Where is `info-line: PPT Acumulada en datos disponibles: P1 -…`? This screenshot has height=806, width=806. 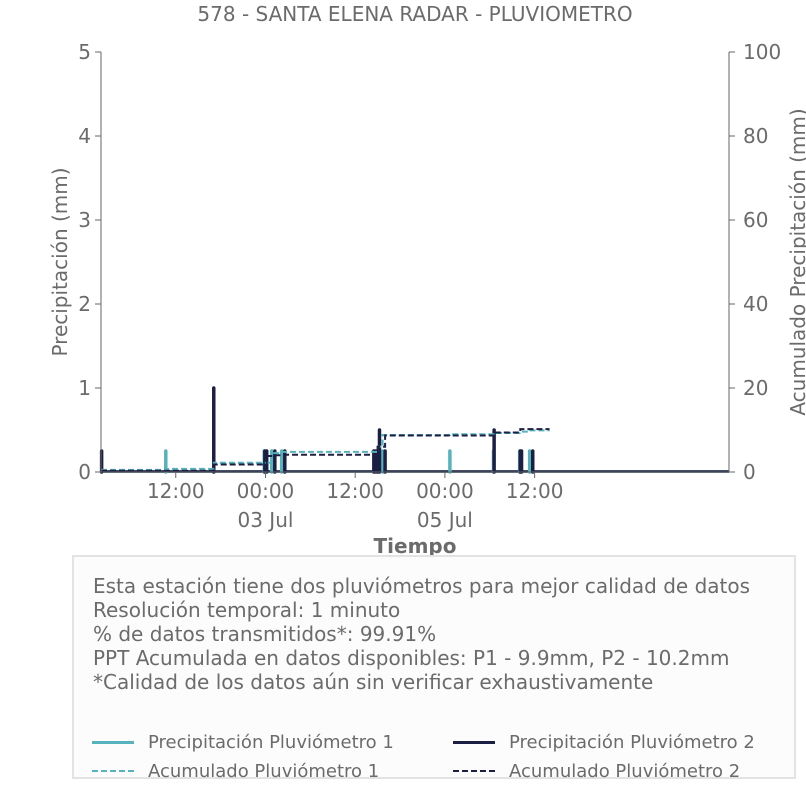 info-line: PPT Acumulada en datos disponibles: P1 -… is located at coordinates (411, 658).